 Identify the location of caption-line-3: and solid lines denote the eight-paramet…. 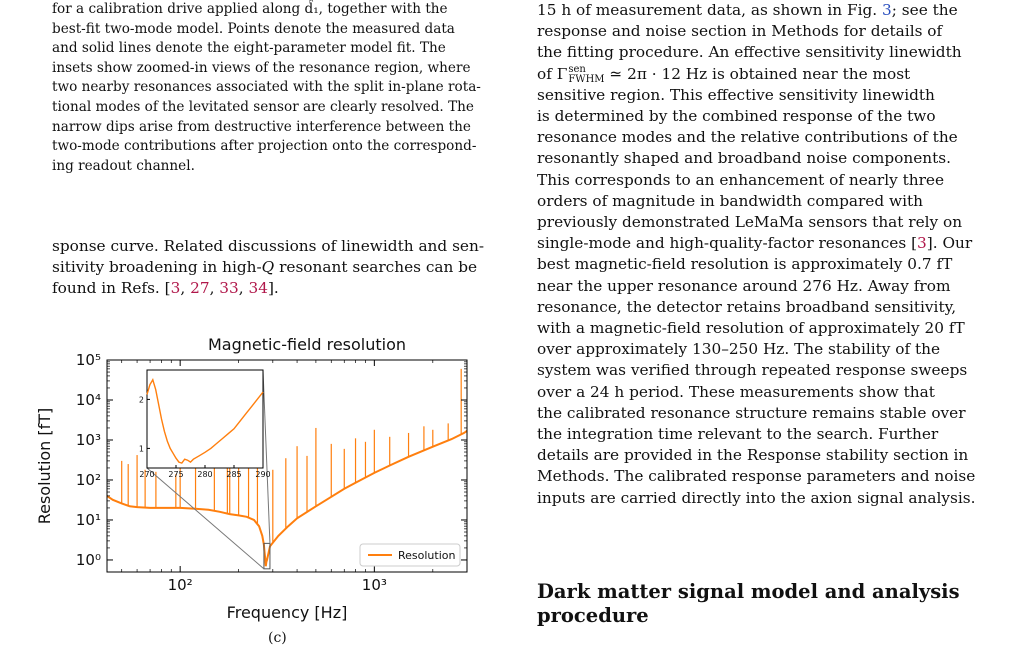
(249, 48).